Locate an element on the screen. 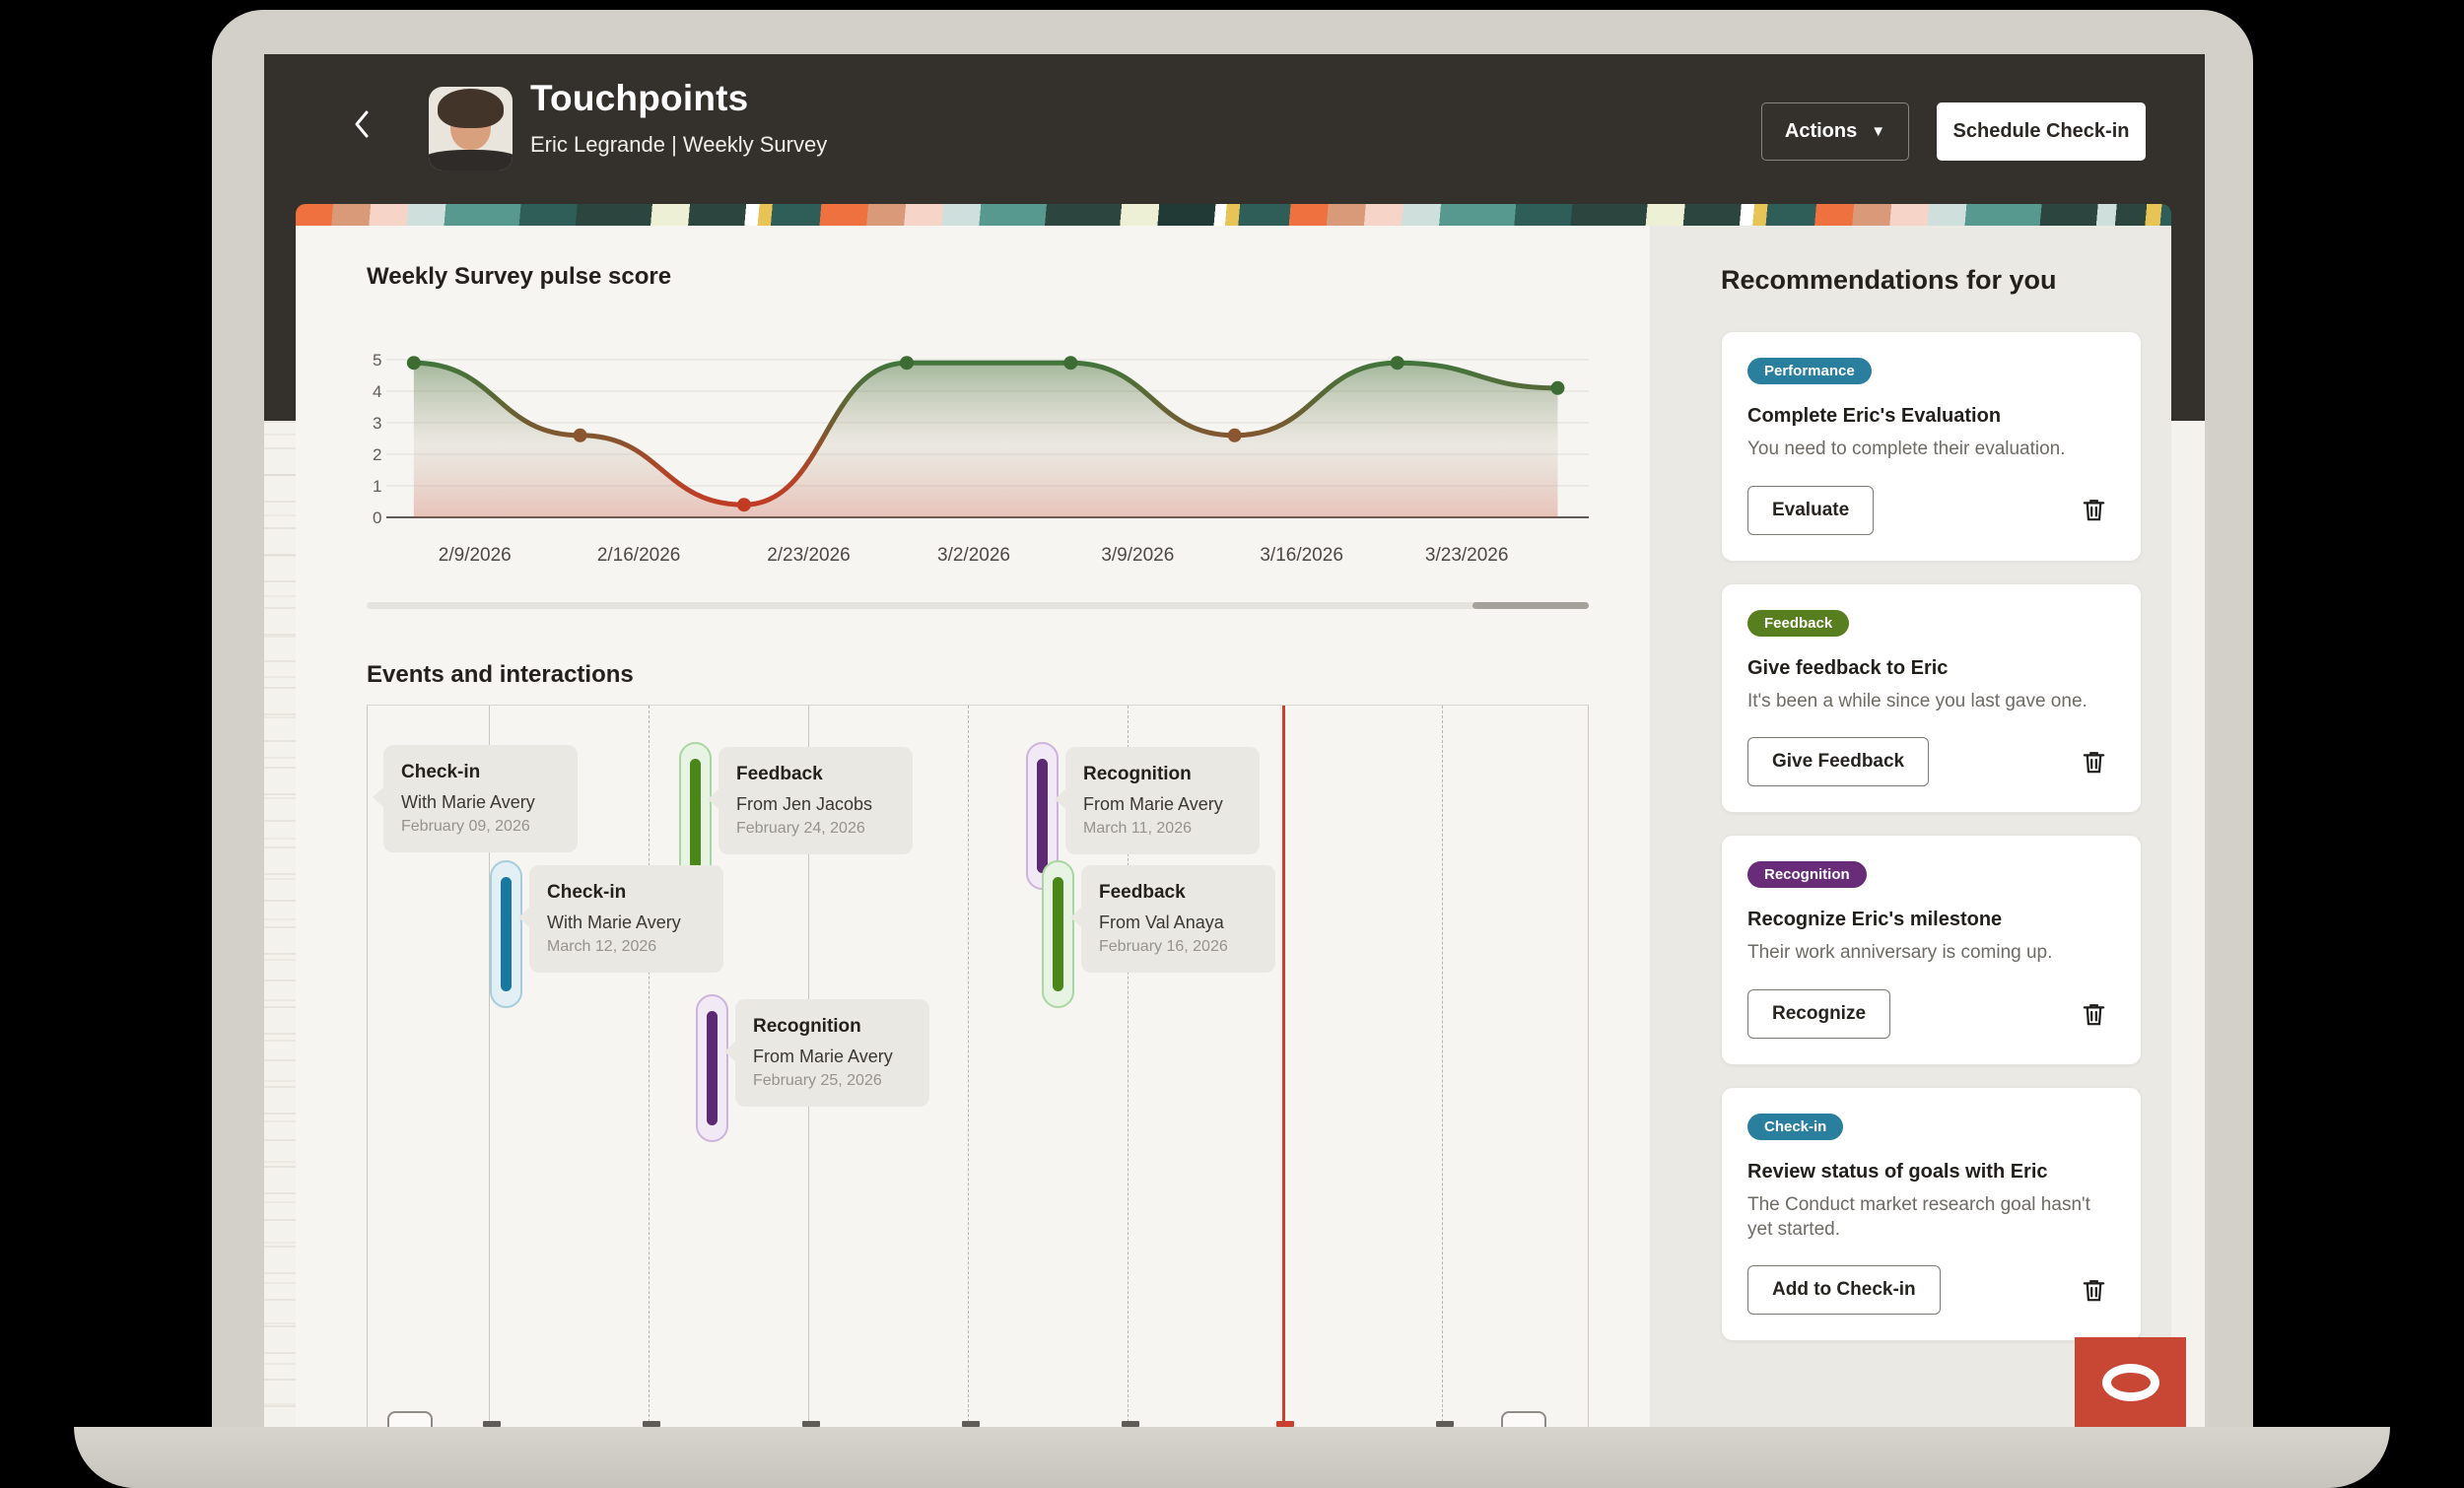 The width and height of the screenshot is (2464, 1488). chart-scrollbar-thumb is located at coordinates (1530, 606).